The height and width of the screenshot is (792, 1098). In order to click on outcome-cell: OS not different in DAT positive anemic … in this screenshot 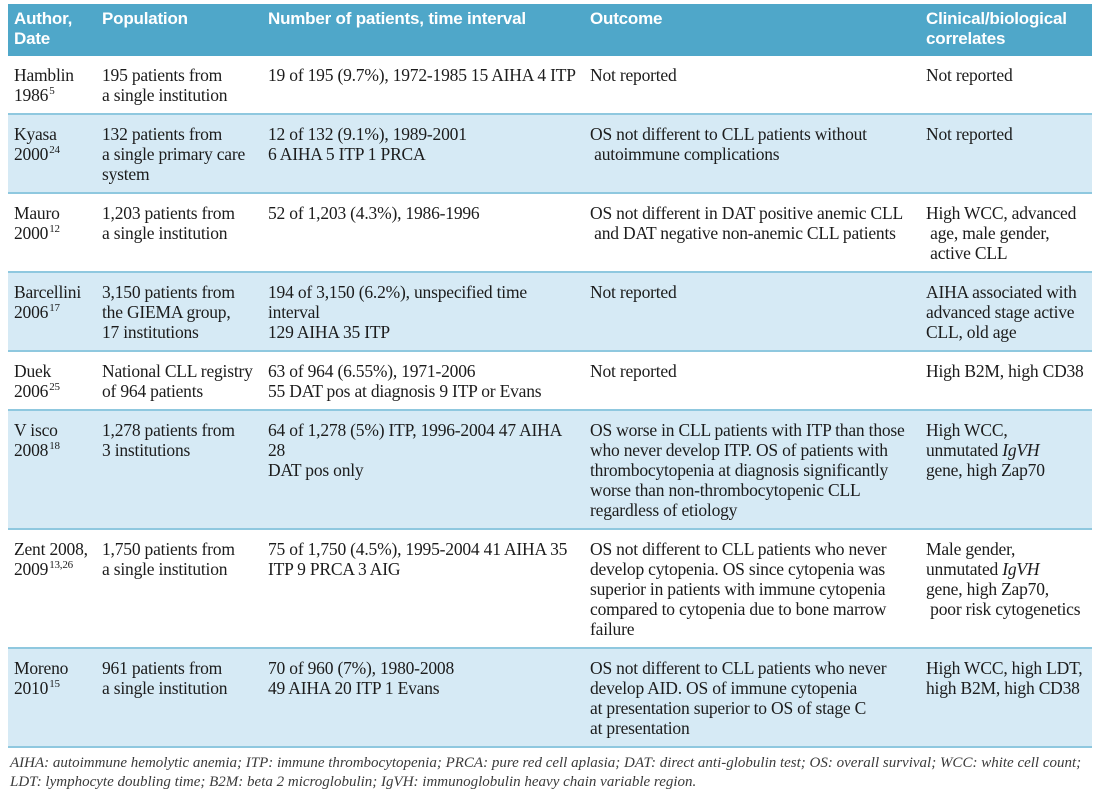, I will do `click(752, 232)`.